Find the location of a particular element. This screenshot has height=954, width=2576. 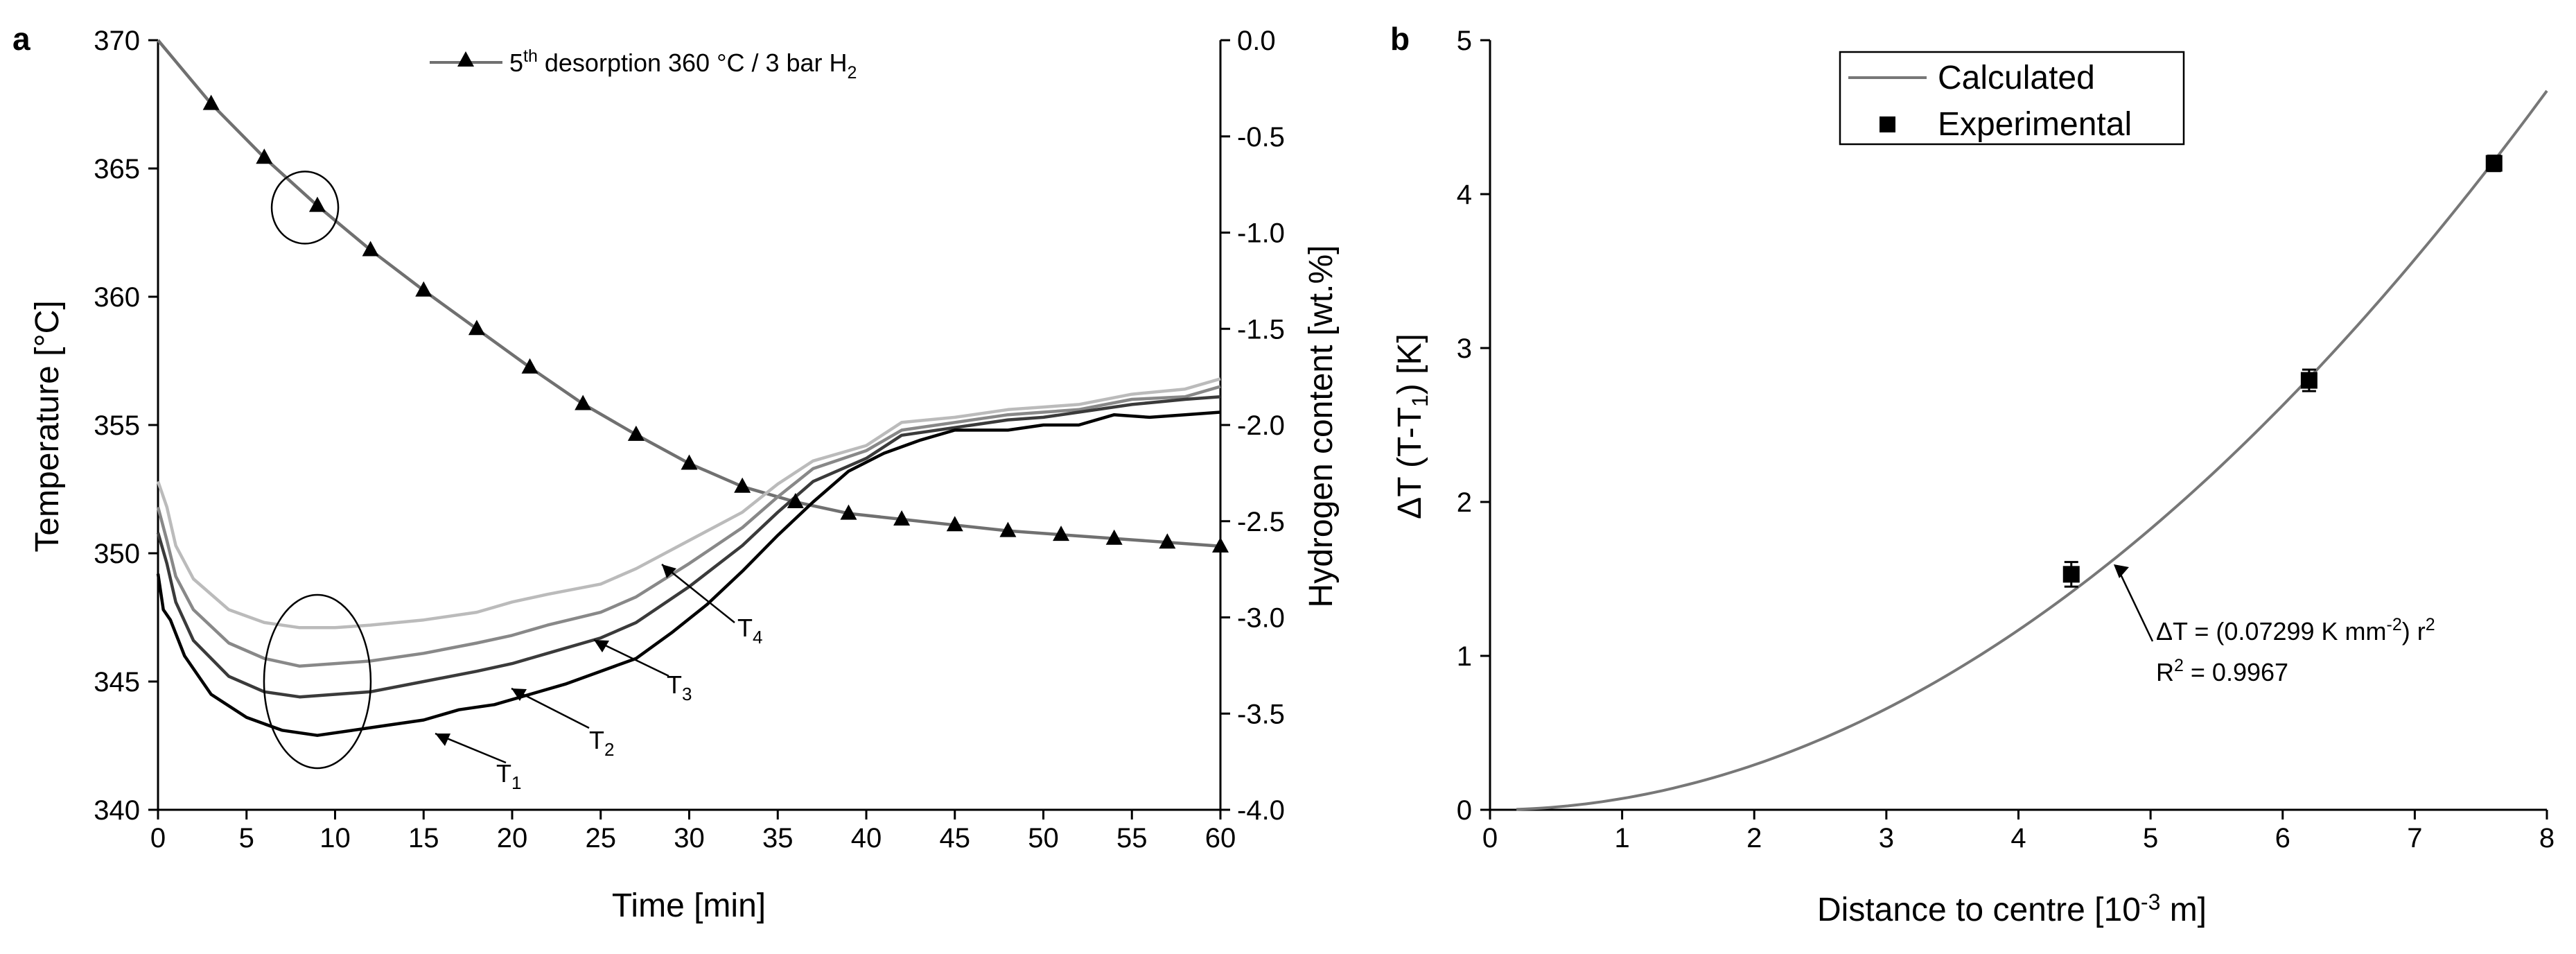

t2-label: T2 is located at coordinates (601, 743).